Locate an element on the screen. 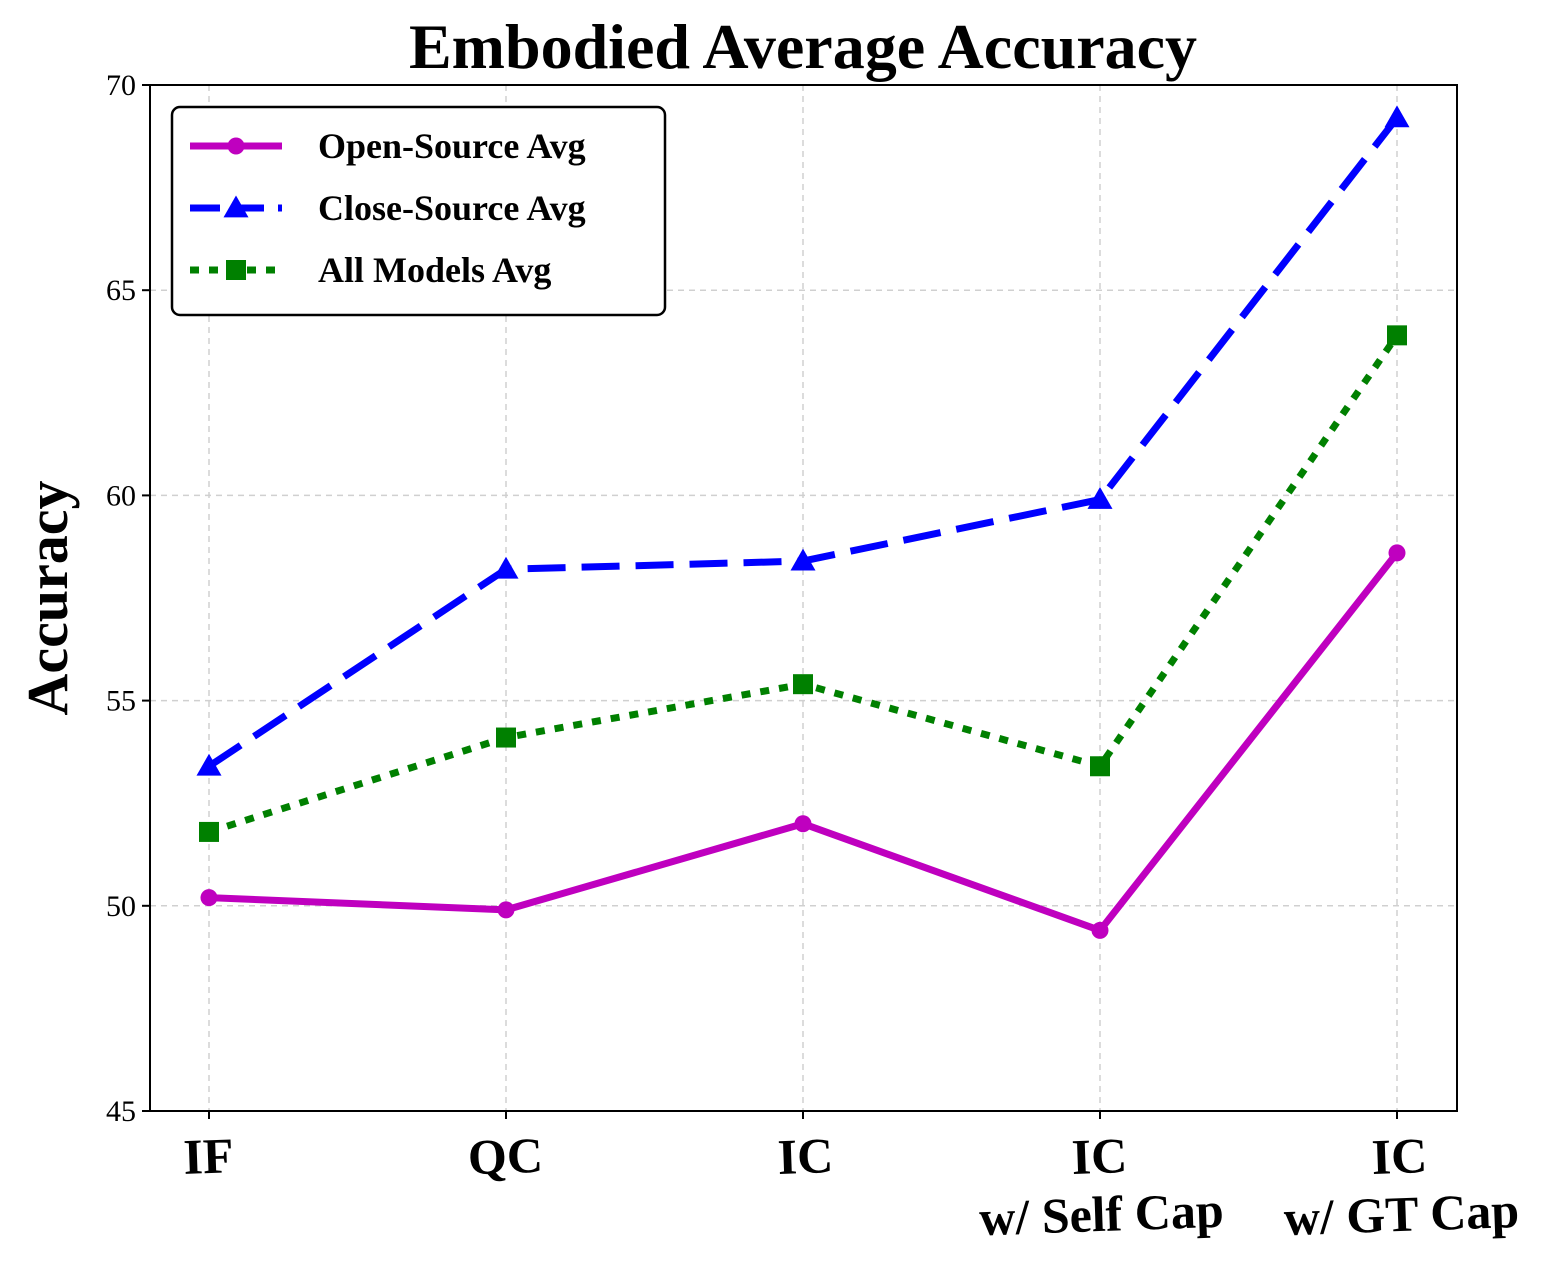 The height and width of the screenshot is (1288, 1561). legend-label: All Models Avg is located at coordinates (434, 270).